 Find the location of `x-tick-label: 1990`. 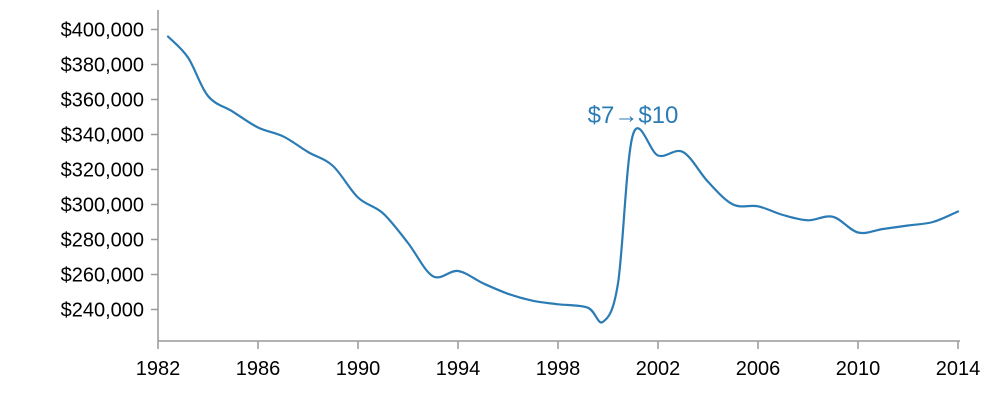

x-tick-label: 1990 is located at coordinates (358, 369).